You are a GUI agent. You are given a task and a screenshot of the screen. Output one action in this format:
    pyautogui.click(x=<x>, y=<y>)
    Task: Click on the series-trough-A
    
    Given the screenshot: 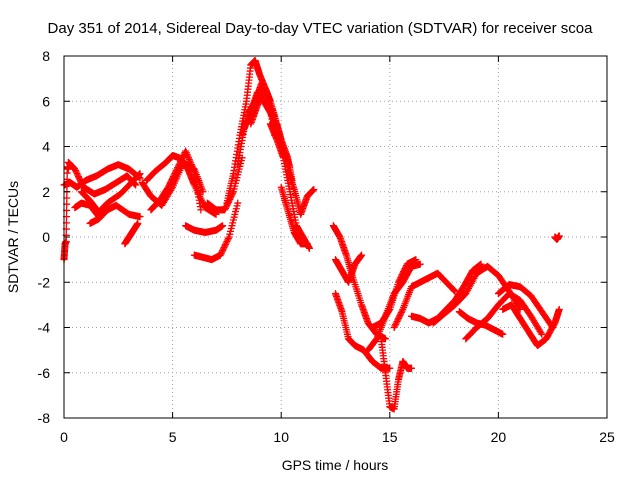 What is the action you would take?
    pyautogui.click(x=396, y=374)
    